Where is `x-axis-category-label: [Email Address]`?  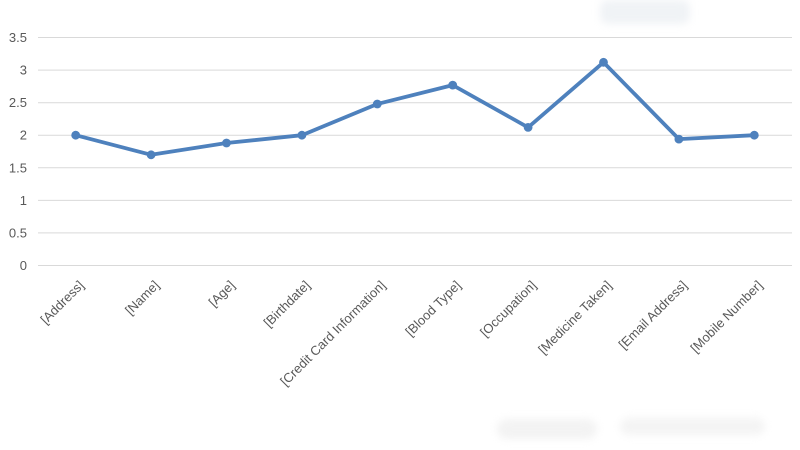 x-axis-category-label: [Email Address] is located at coordinates (653, 315).